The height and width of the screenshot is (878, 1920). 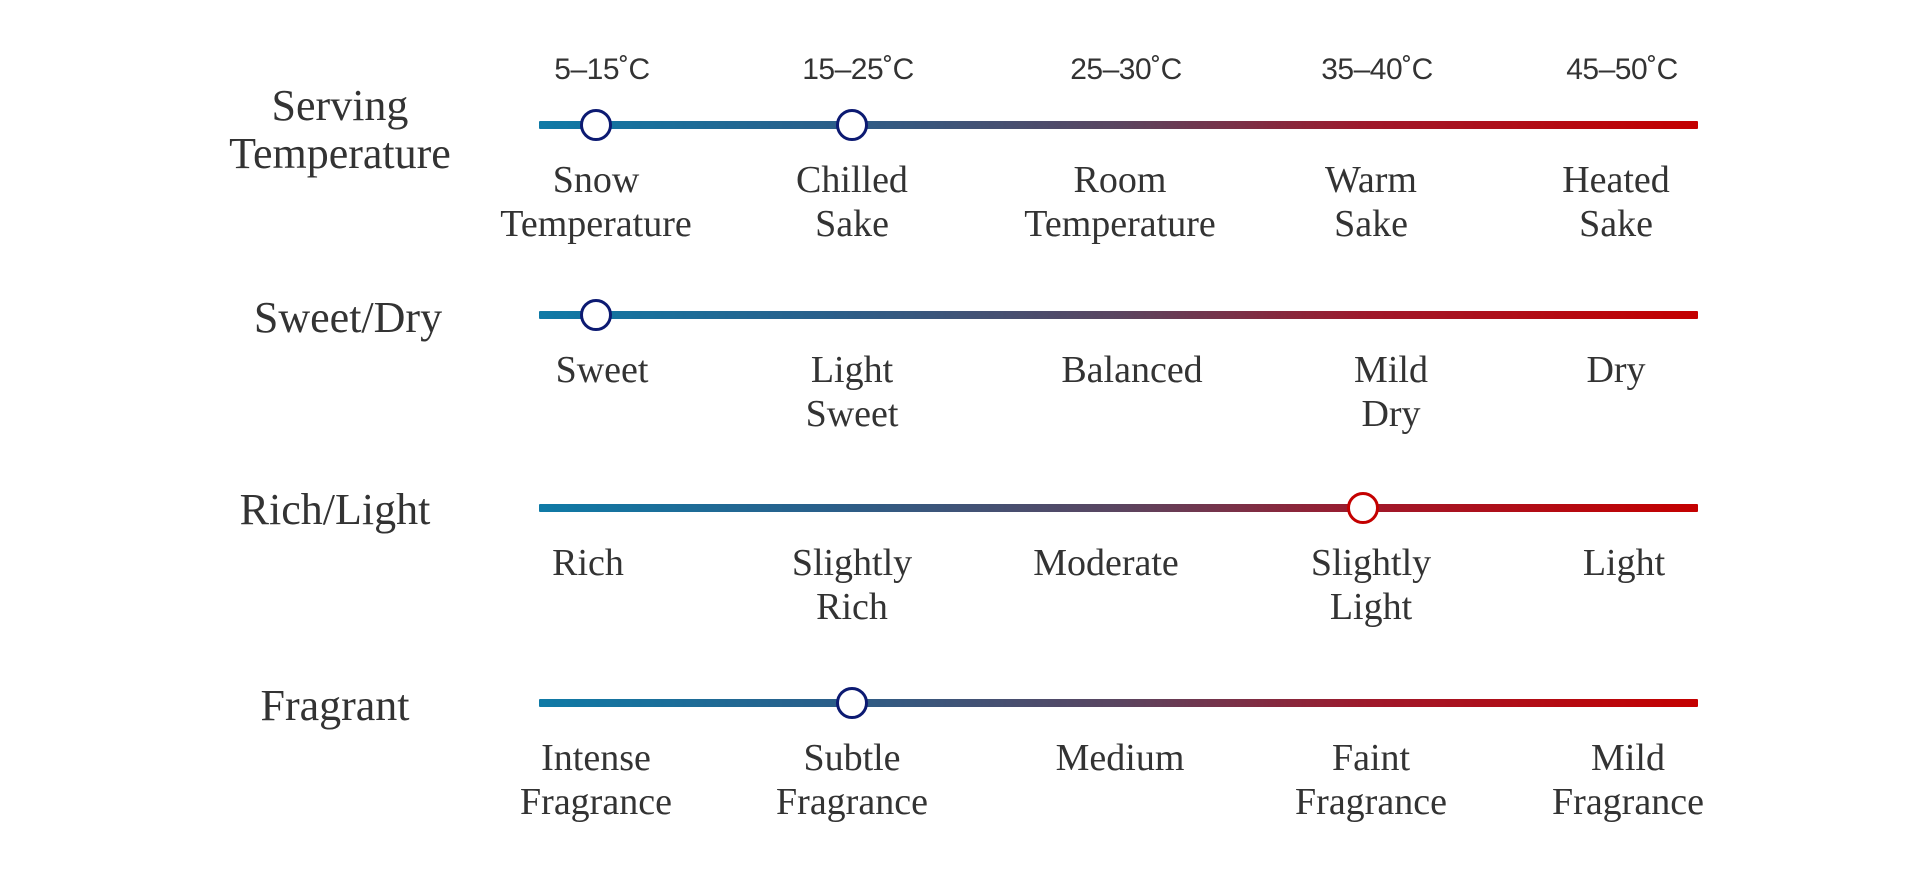 What do you see at coordinates (1622, 69) in the screenshot?
I see `temperature-range: 45–50˚C` at bounding box center [1622, 69].